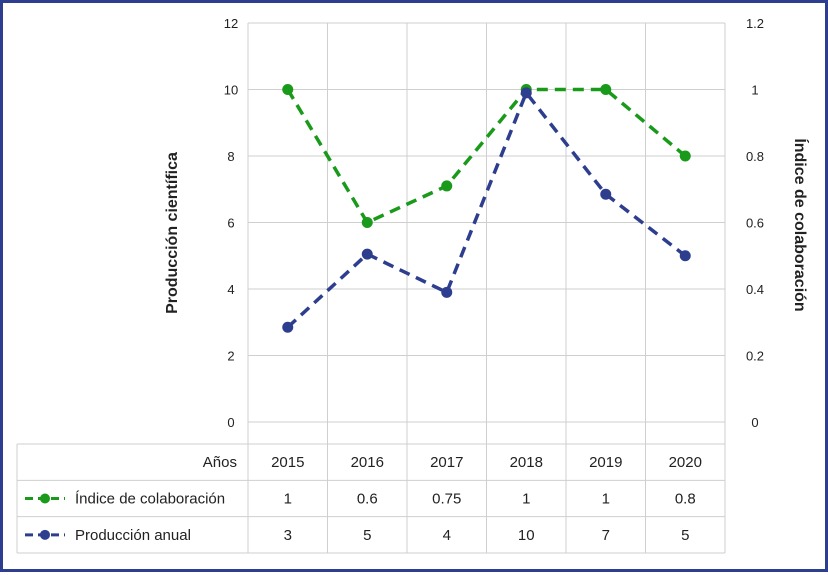 Image resolution: width=828 pixels, height=575 pixels. What do you see at coordinates (230, 356) in the screenshot?
I see `y-left-tick: 2` at bounding box center [230, 356].